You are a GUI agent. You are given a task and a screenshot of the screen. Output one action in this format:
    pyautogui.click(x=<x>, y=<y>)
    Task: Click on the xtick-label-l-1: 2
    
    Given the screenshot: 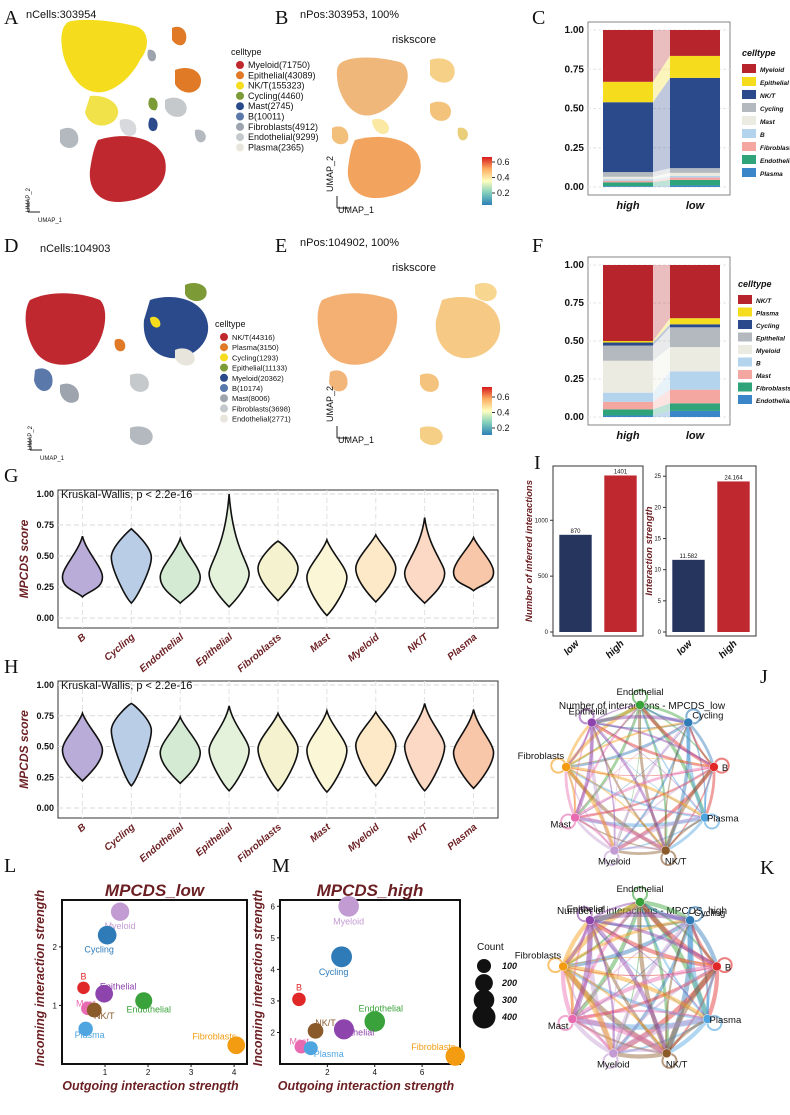 What is the action you would take?
    pyautogui.click(x=148, y=1072)
    